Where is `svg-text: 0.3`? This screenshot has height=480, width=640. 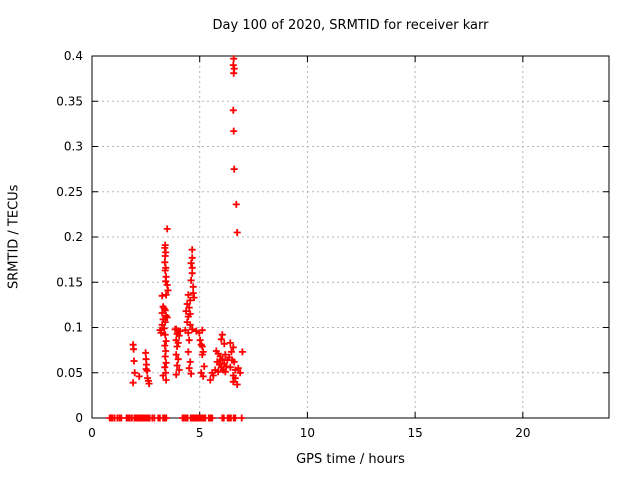
svg-text: 0.3 is located at coordinates (73, 147).